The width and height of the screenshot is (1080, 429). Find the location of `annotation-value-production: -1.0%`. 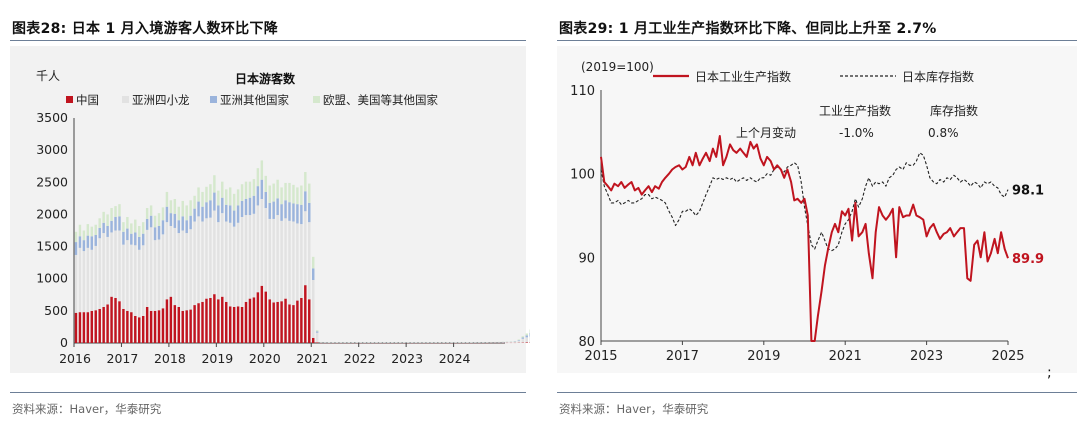

annotation-value-production: -1.0% is located at coordinates (856, 133).